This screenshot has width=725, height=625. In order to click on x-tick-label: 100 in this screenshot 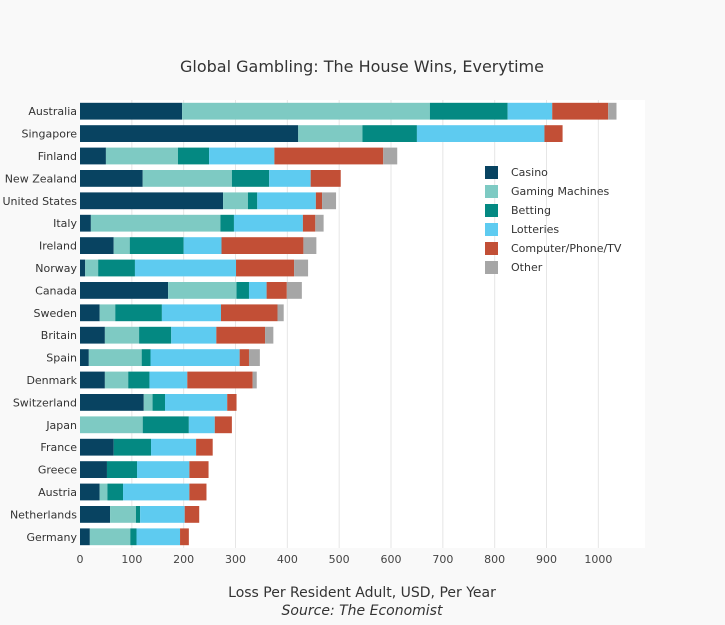, I will do `click(131, 559)`.